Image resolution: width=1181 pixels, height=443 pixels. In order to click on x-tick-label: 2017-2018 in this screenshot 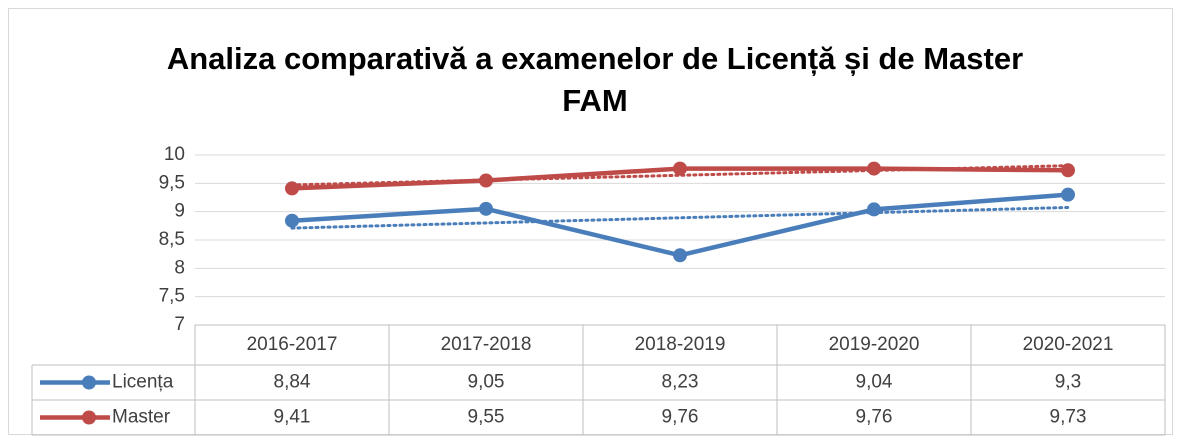, I will do `click(486, 344)`.